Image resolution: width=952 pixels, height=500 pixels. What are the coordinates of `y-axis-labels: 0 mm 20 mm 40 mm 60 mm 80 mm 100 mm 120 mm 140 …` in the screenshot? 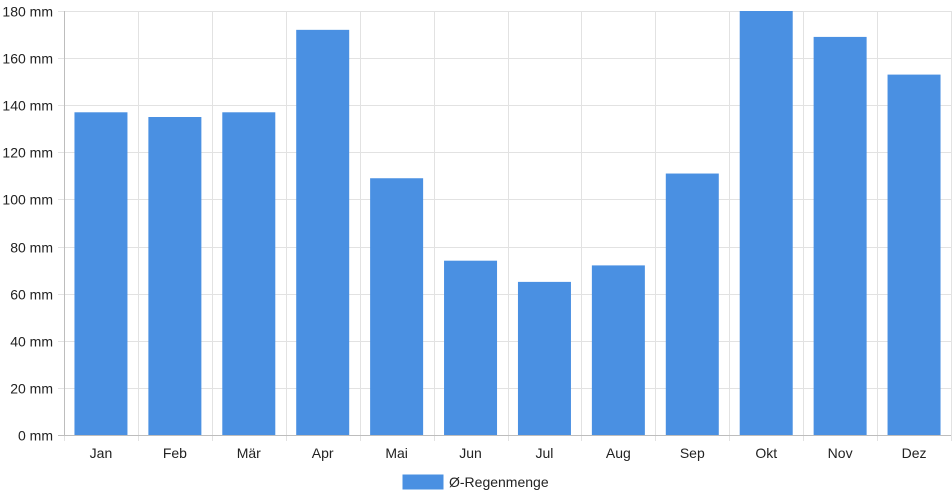 It's located at (27, 224).